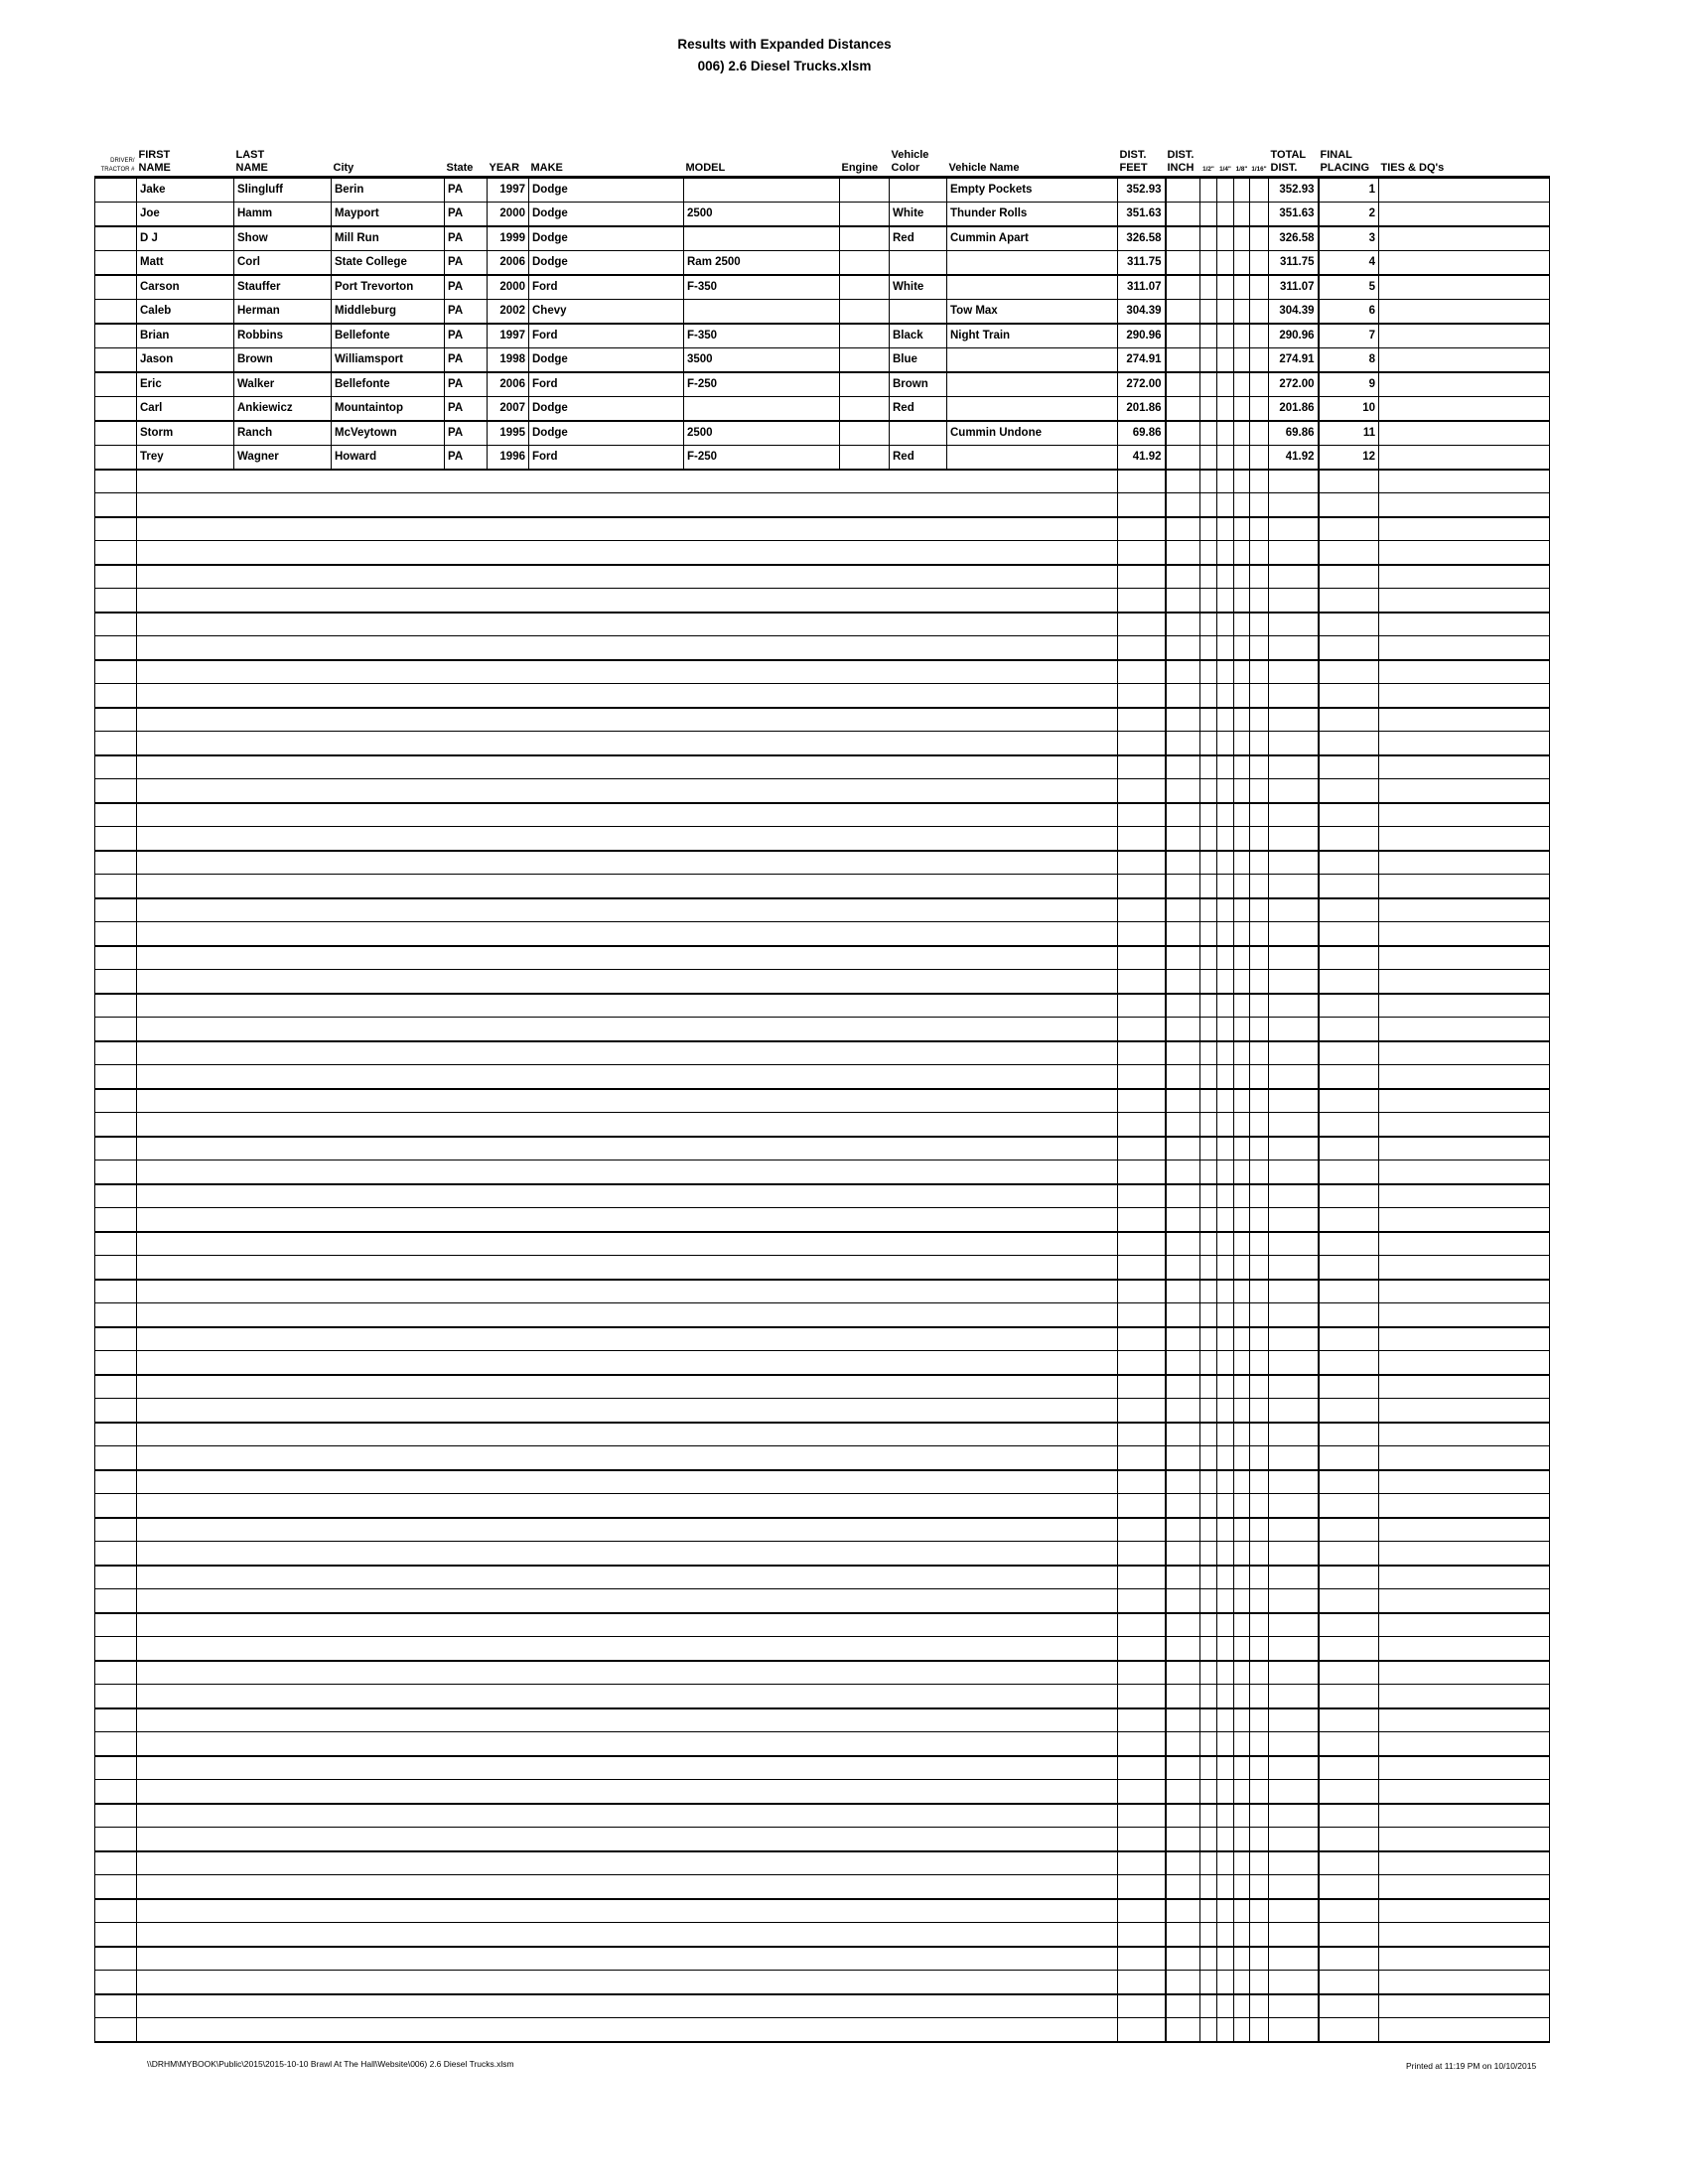 The width and height of the screenshot is (1688, 2184). What do you see at coordinates (1259, 408) in the screenshot?
I see `cell-sixteenth` at bounding box center [1259, 408].